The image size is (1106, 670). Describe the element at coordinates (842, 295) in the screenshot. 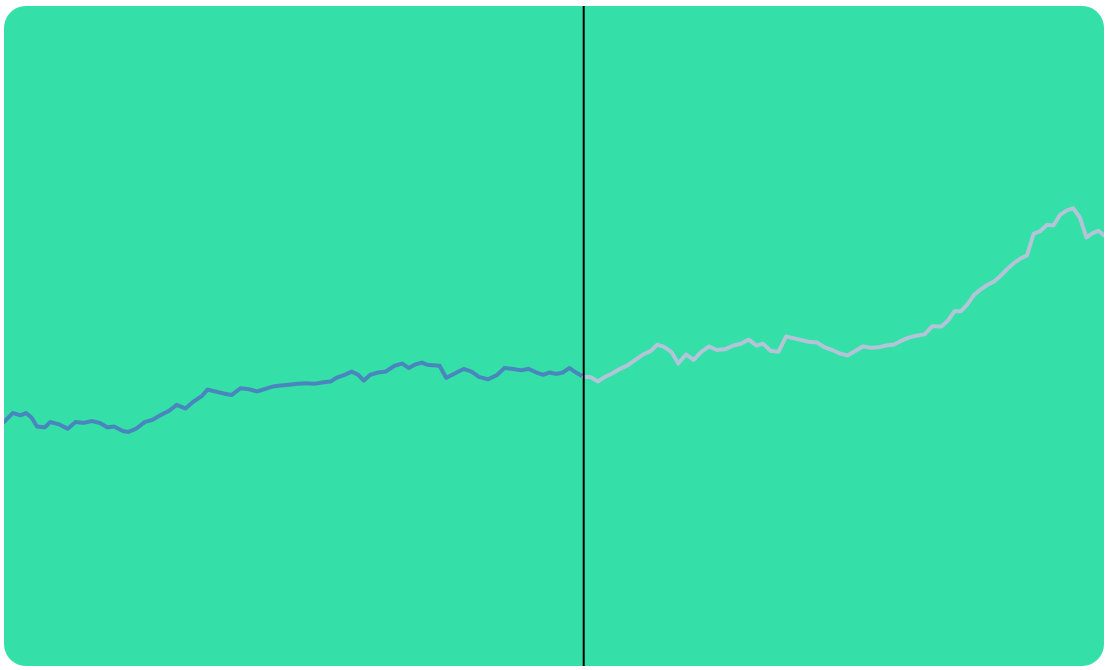

I see `future-series-line` at that location.